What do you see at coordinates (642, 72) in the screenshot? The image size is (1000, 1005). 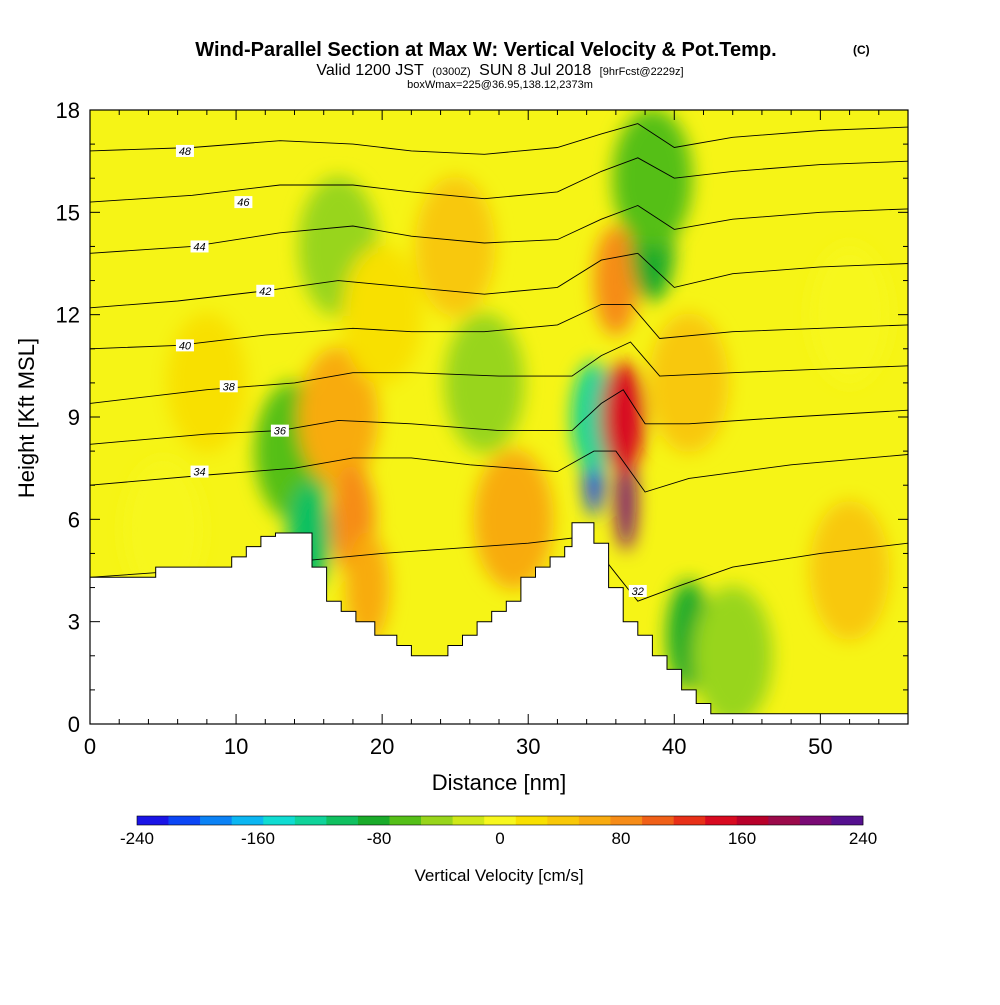 I see `forecast-info: [9hrFcst@2229z]` at bounding box center [642, 72].